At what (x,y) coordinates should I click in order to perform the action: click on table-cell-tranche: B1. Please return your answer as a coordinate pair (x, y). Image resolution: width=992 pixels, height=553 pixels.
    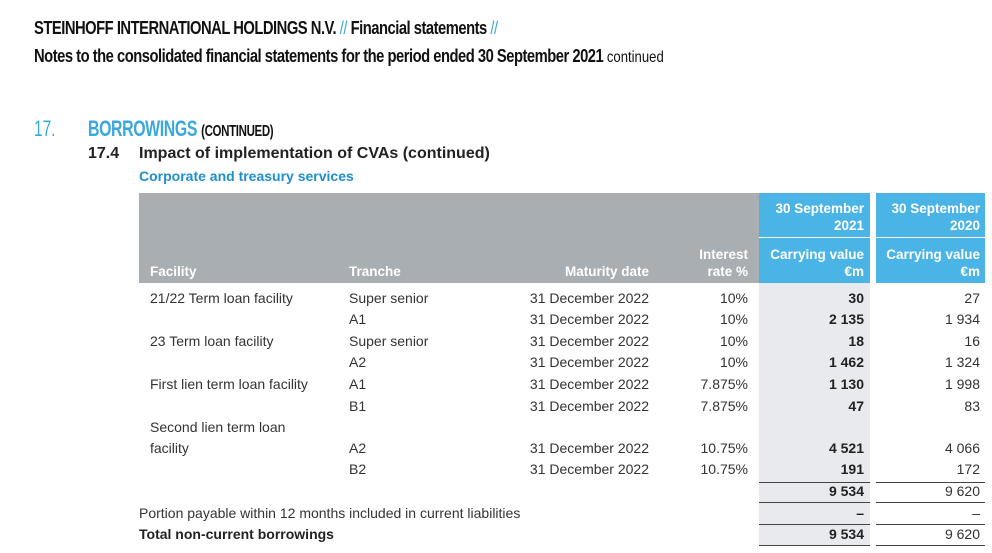
    Looking at the image, I should click on (358, 406).